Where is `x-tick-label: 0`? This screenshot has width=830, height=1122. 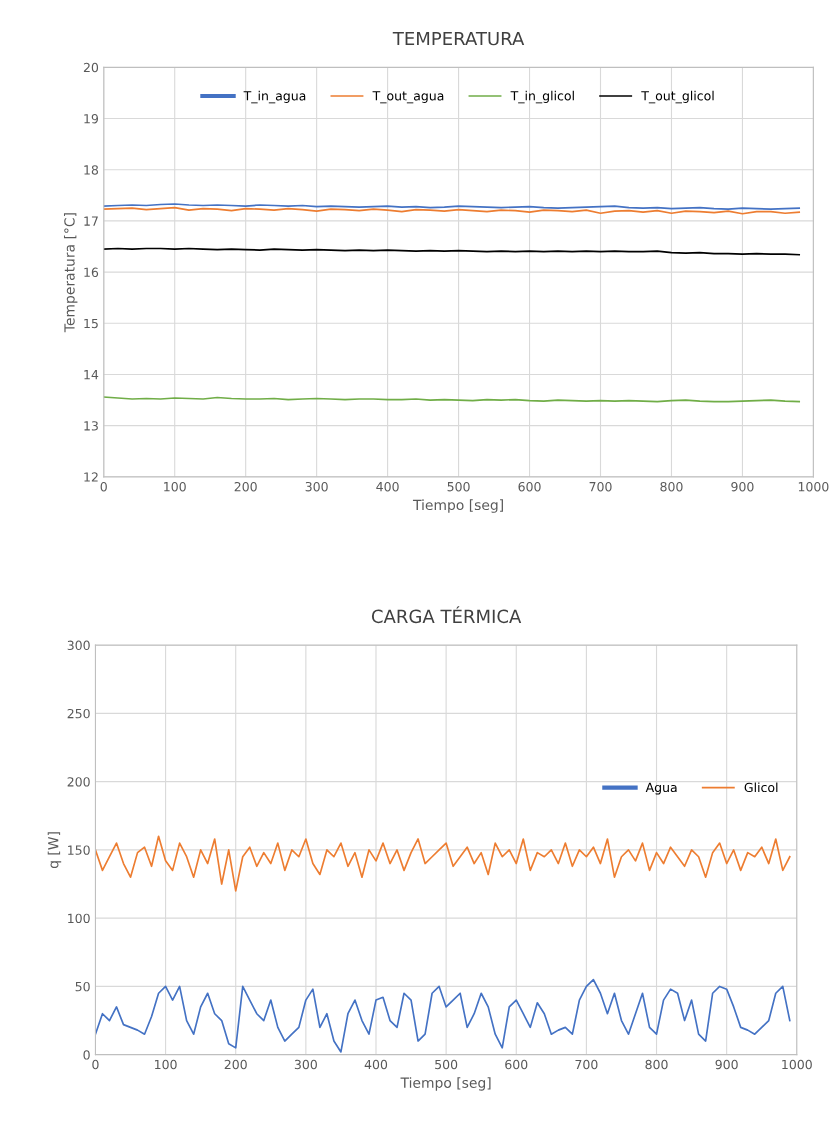 x-tick-label: 0 is located at coordinates (103, 486).